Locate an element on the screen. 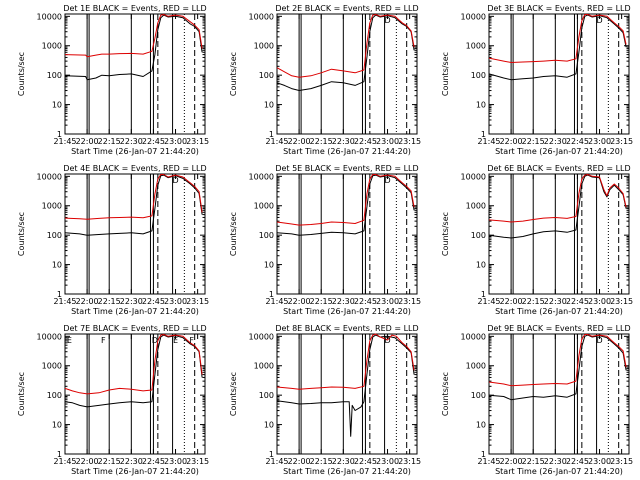 This screenshot has width=640, height=480. panel-title: Det 3E BLACK = Events, RED = LLD is located at coordinates (558, 8).